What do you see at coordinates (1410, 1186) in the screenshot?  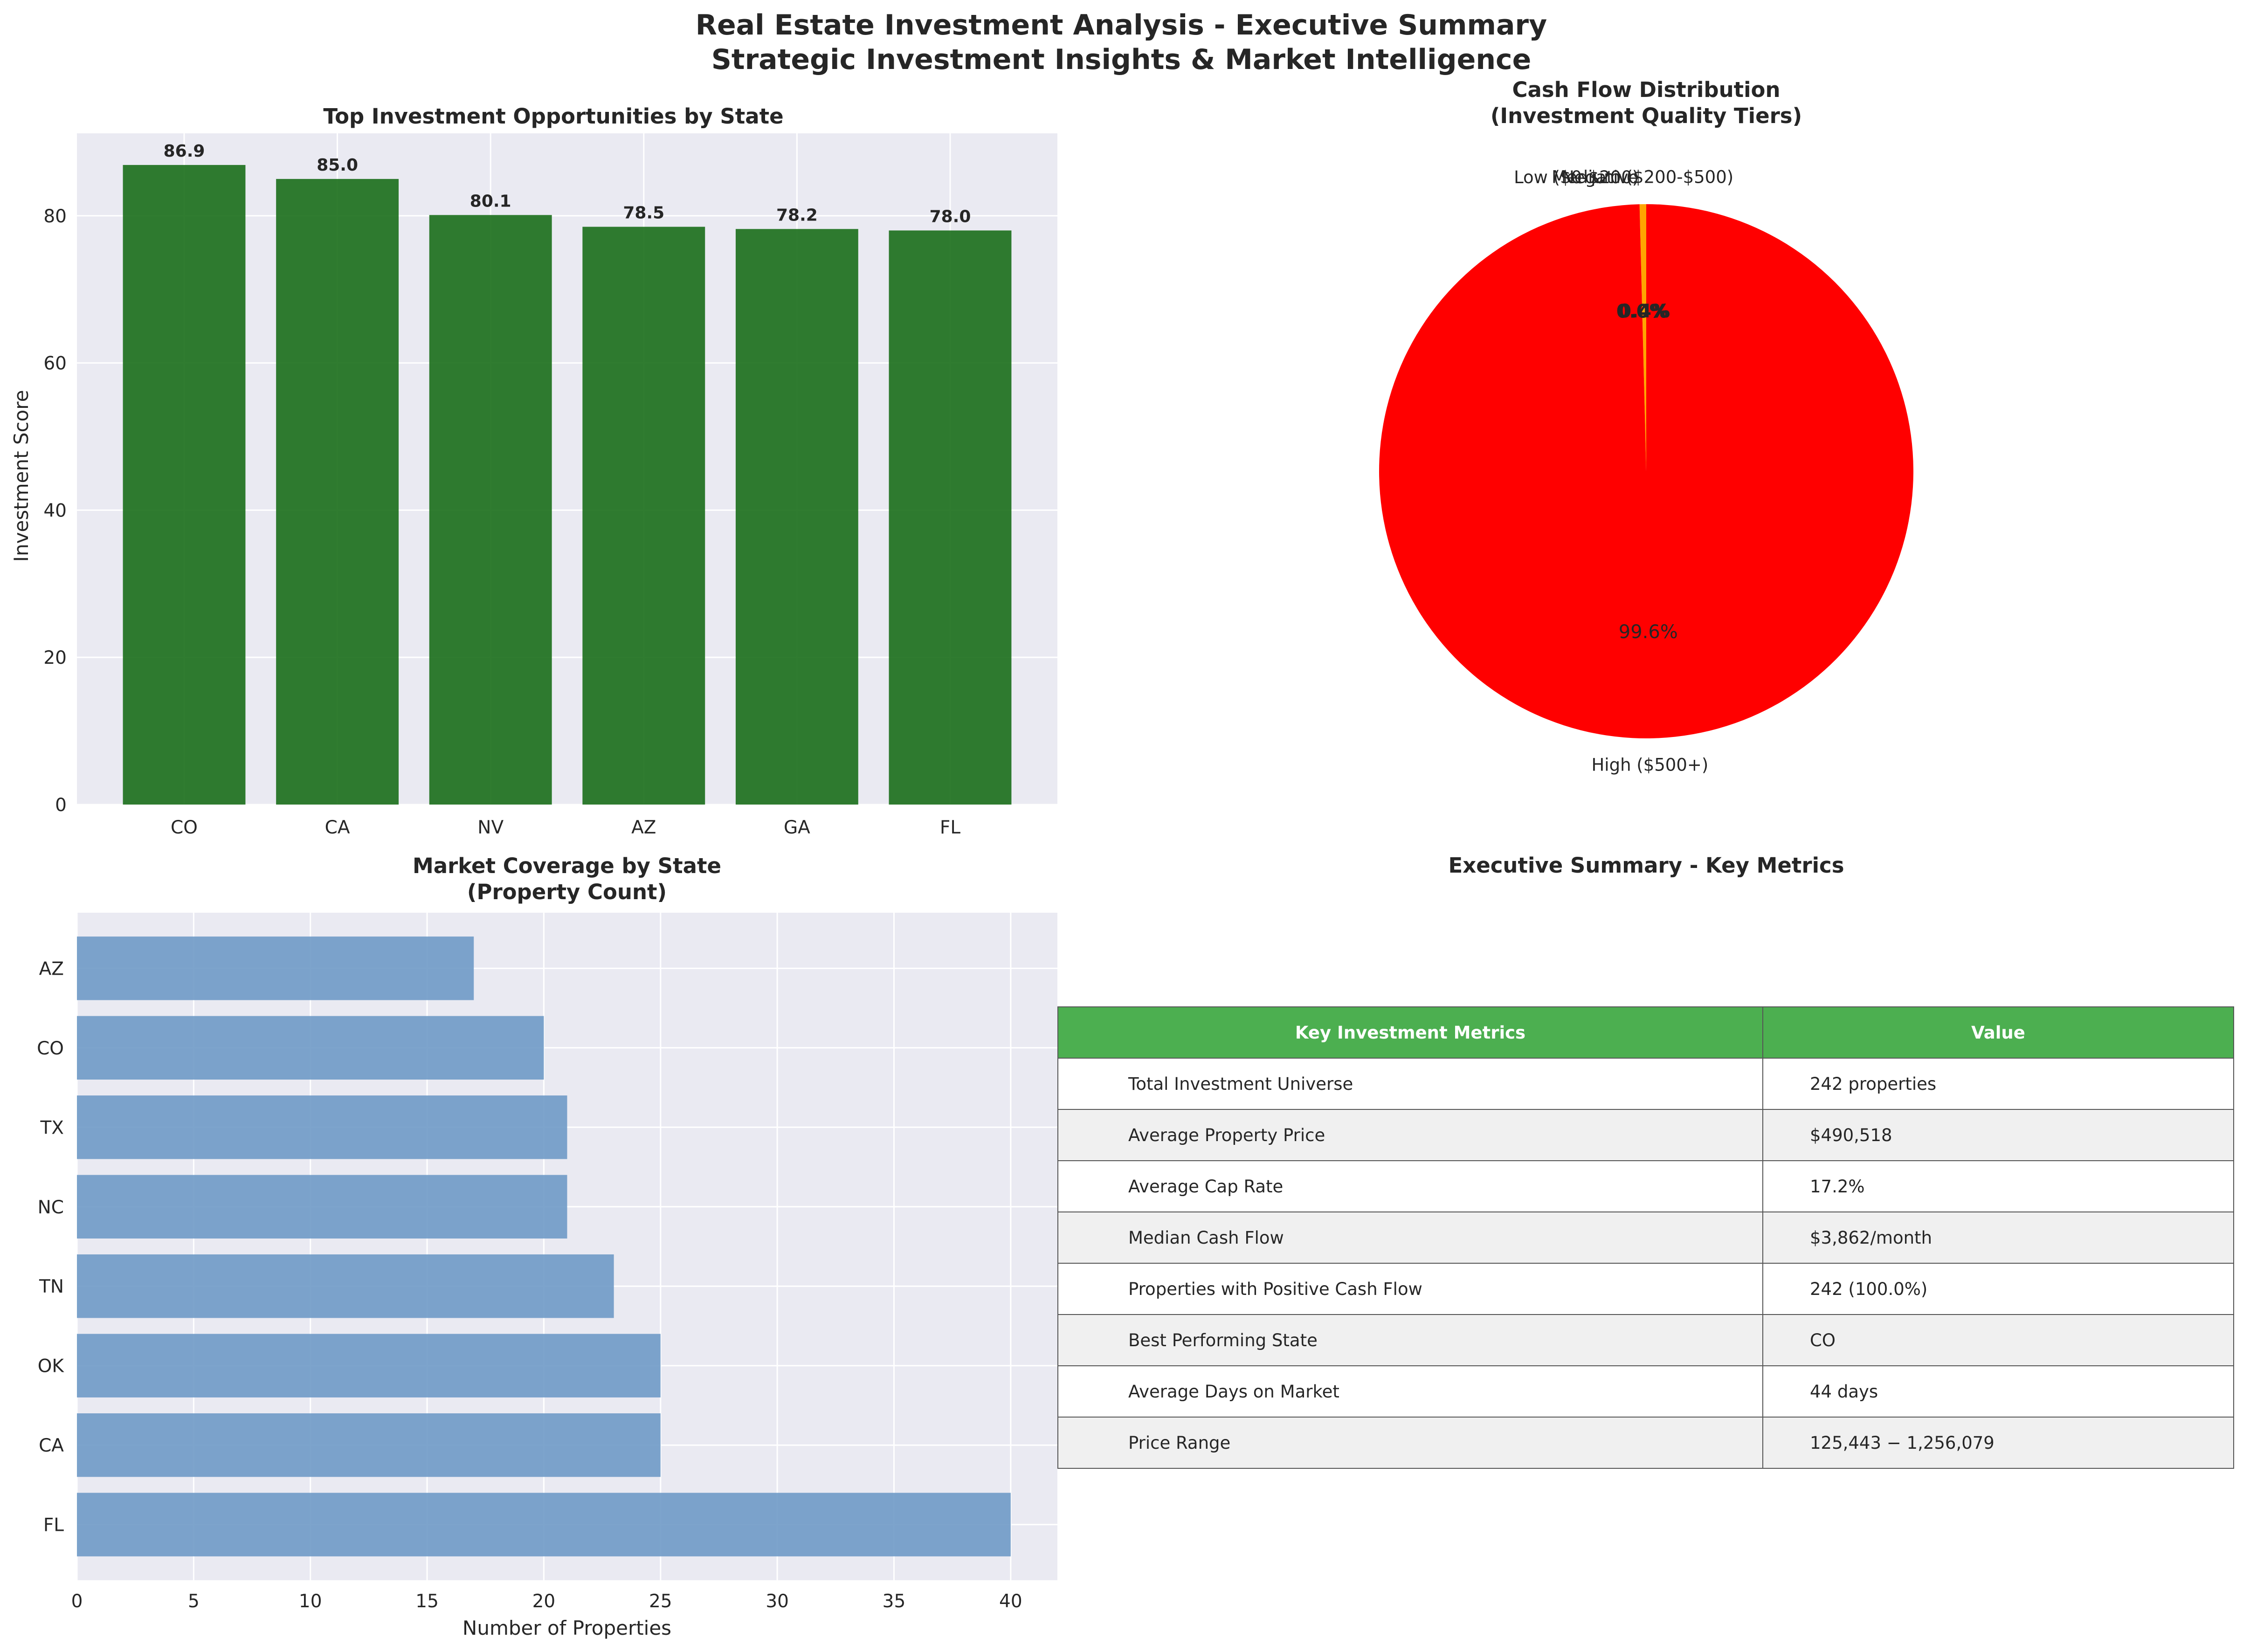 I see `metric-name: Average Cap Rate` at bounding box center [1410, 1186].